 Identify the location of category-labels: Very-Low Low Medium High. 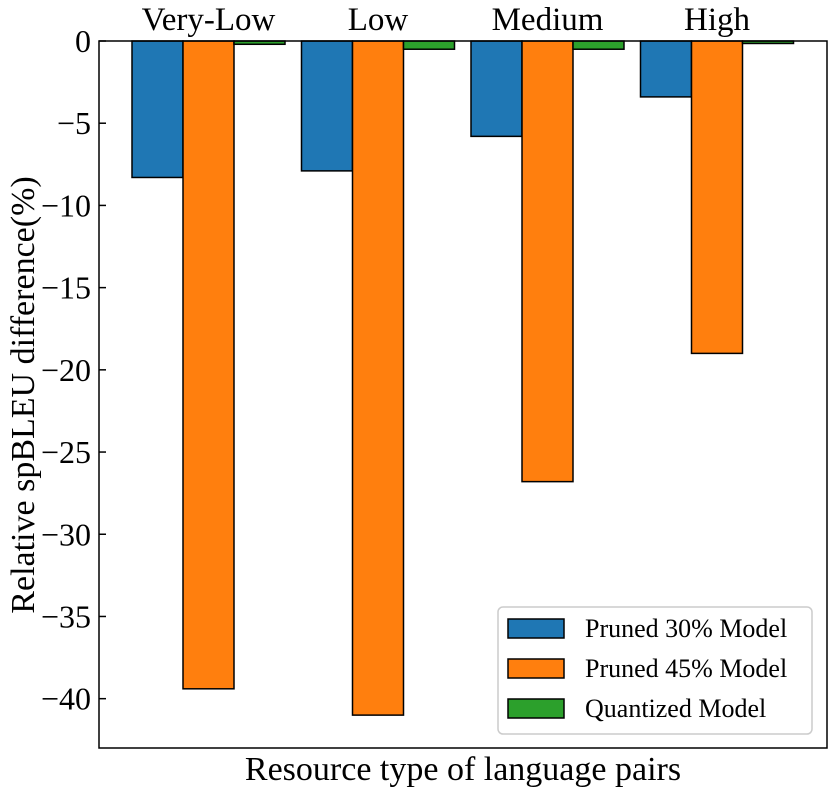
(446, 20).